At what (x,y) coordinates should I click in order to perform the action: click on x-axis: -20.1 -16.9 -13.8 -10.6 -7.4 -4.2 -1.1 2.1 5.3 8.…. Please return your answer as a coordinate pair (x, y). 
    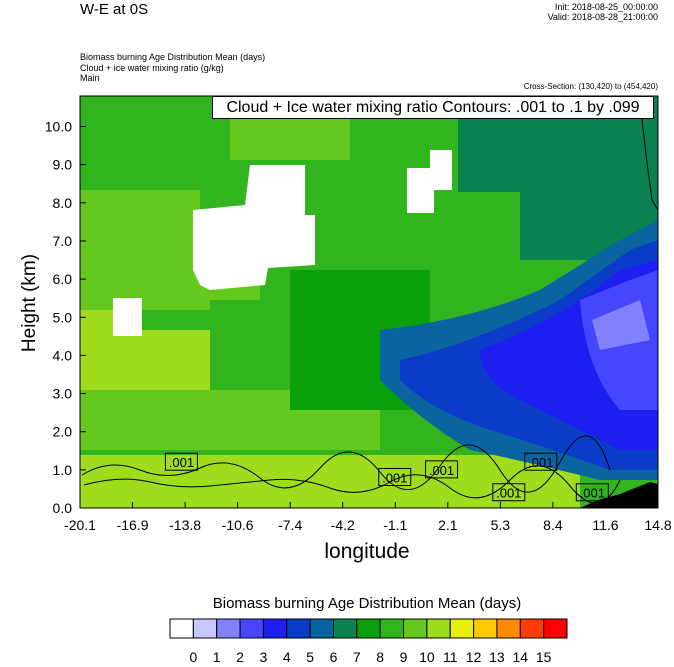
    Looking at the image, I should click on (368, 517).